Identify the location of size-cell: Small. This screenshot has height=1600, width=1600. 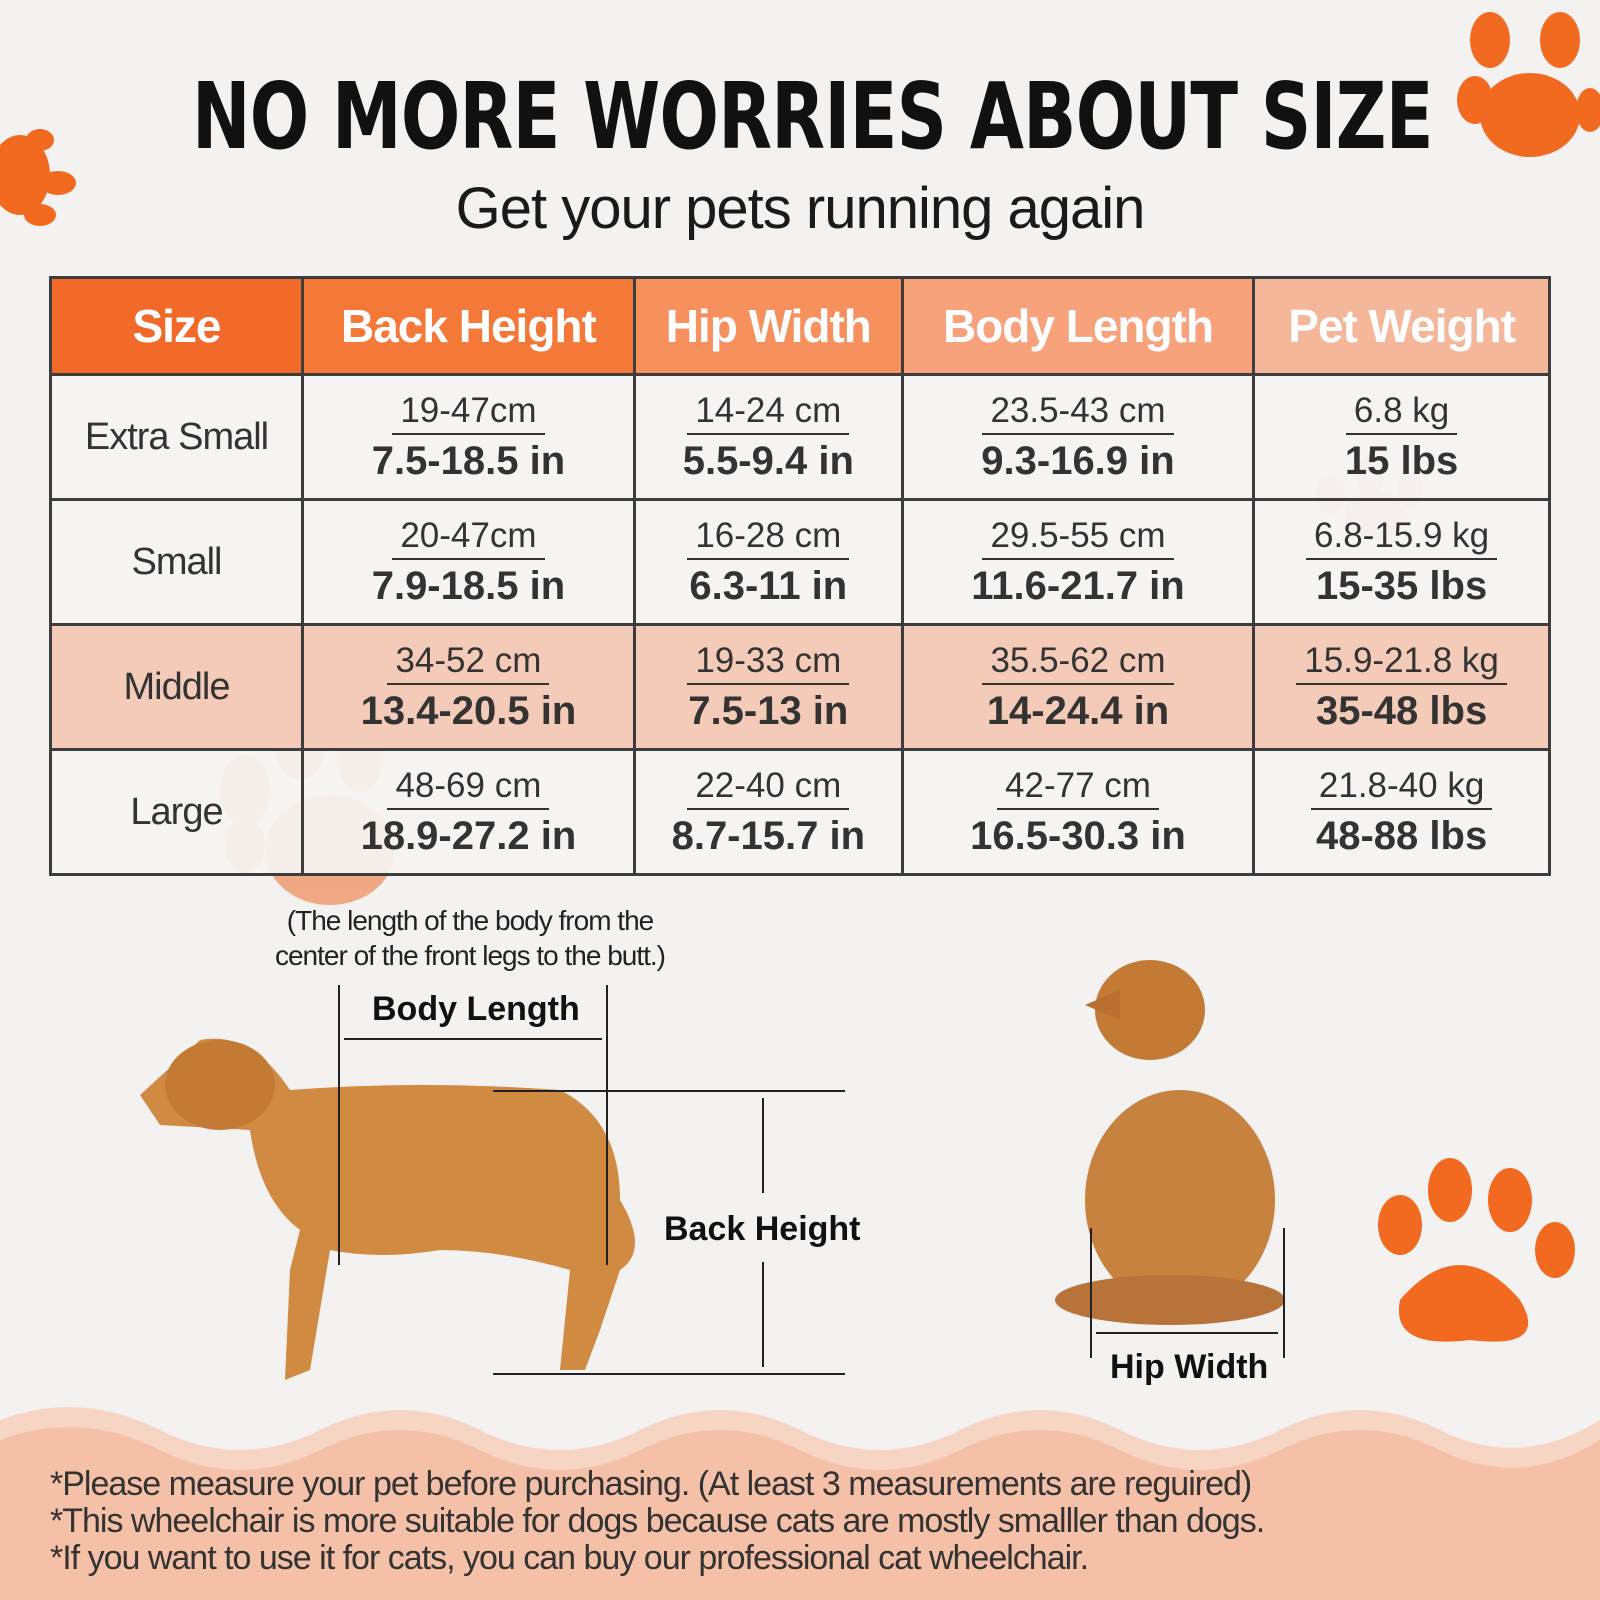
(176, 562).